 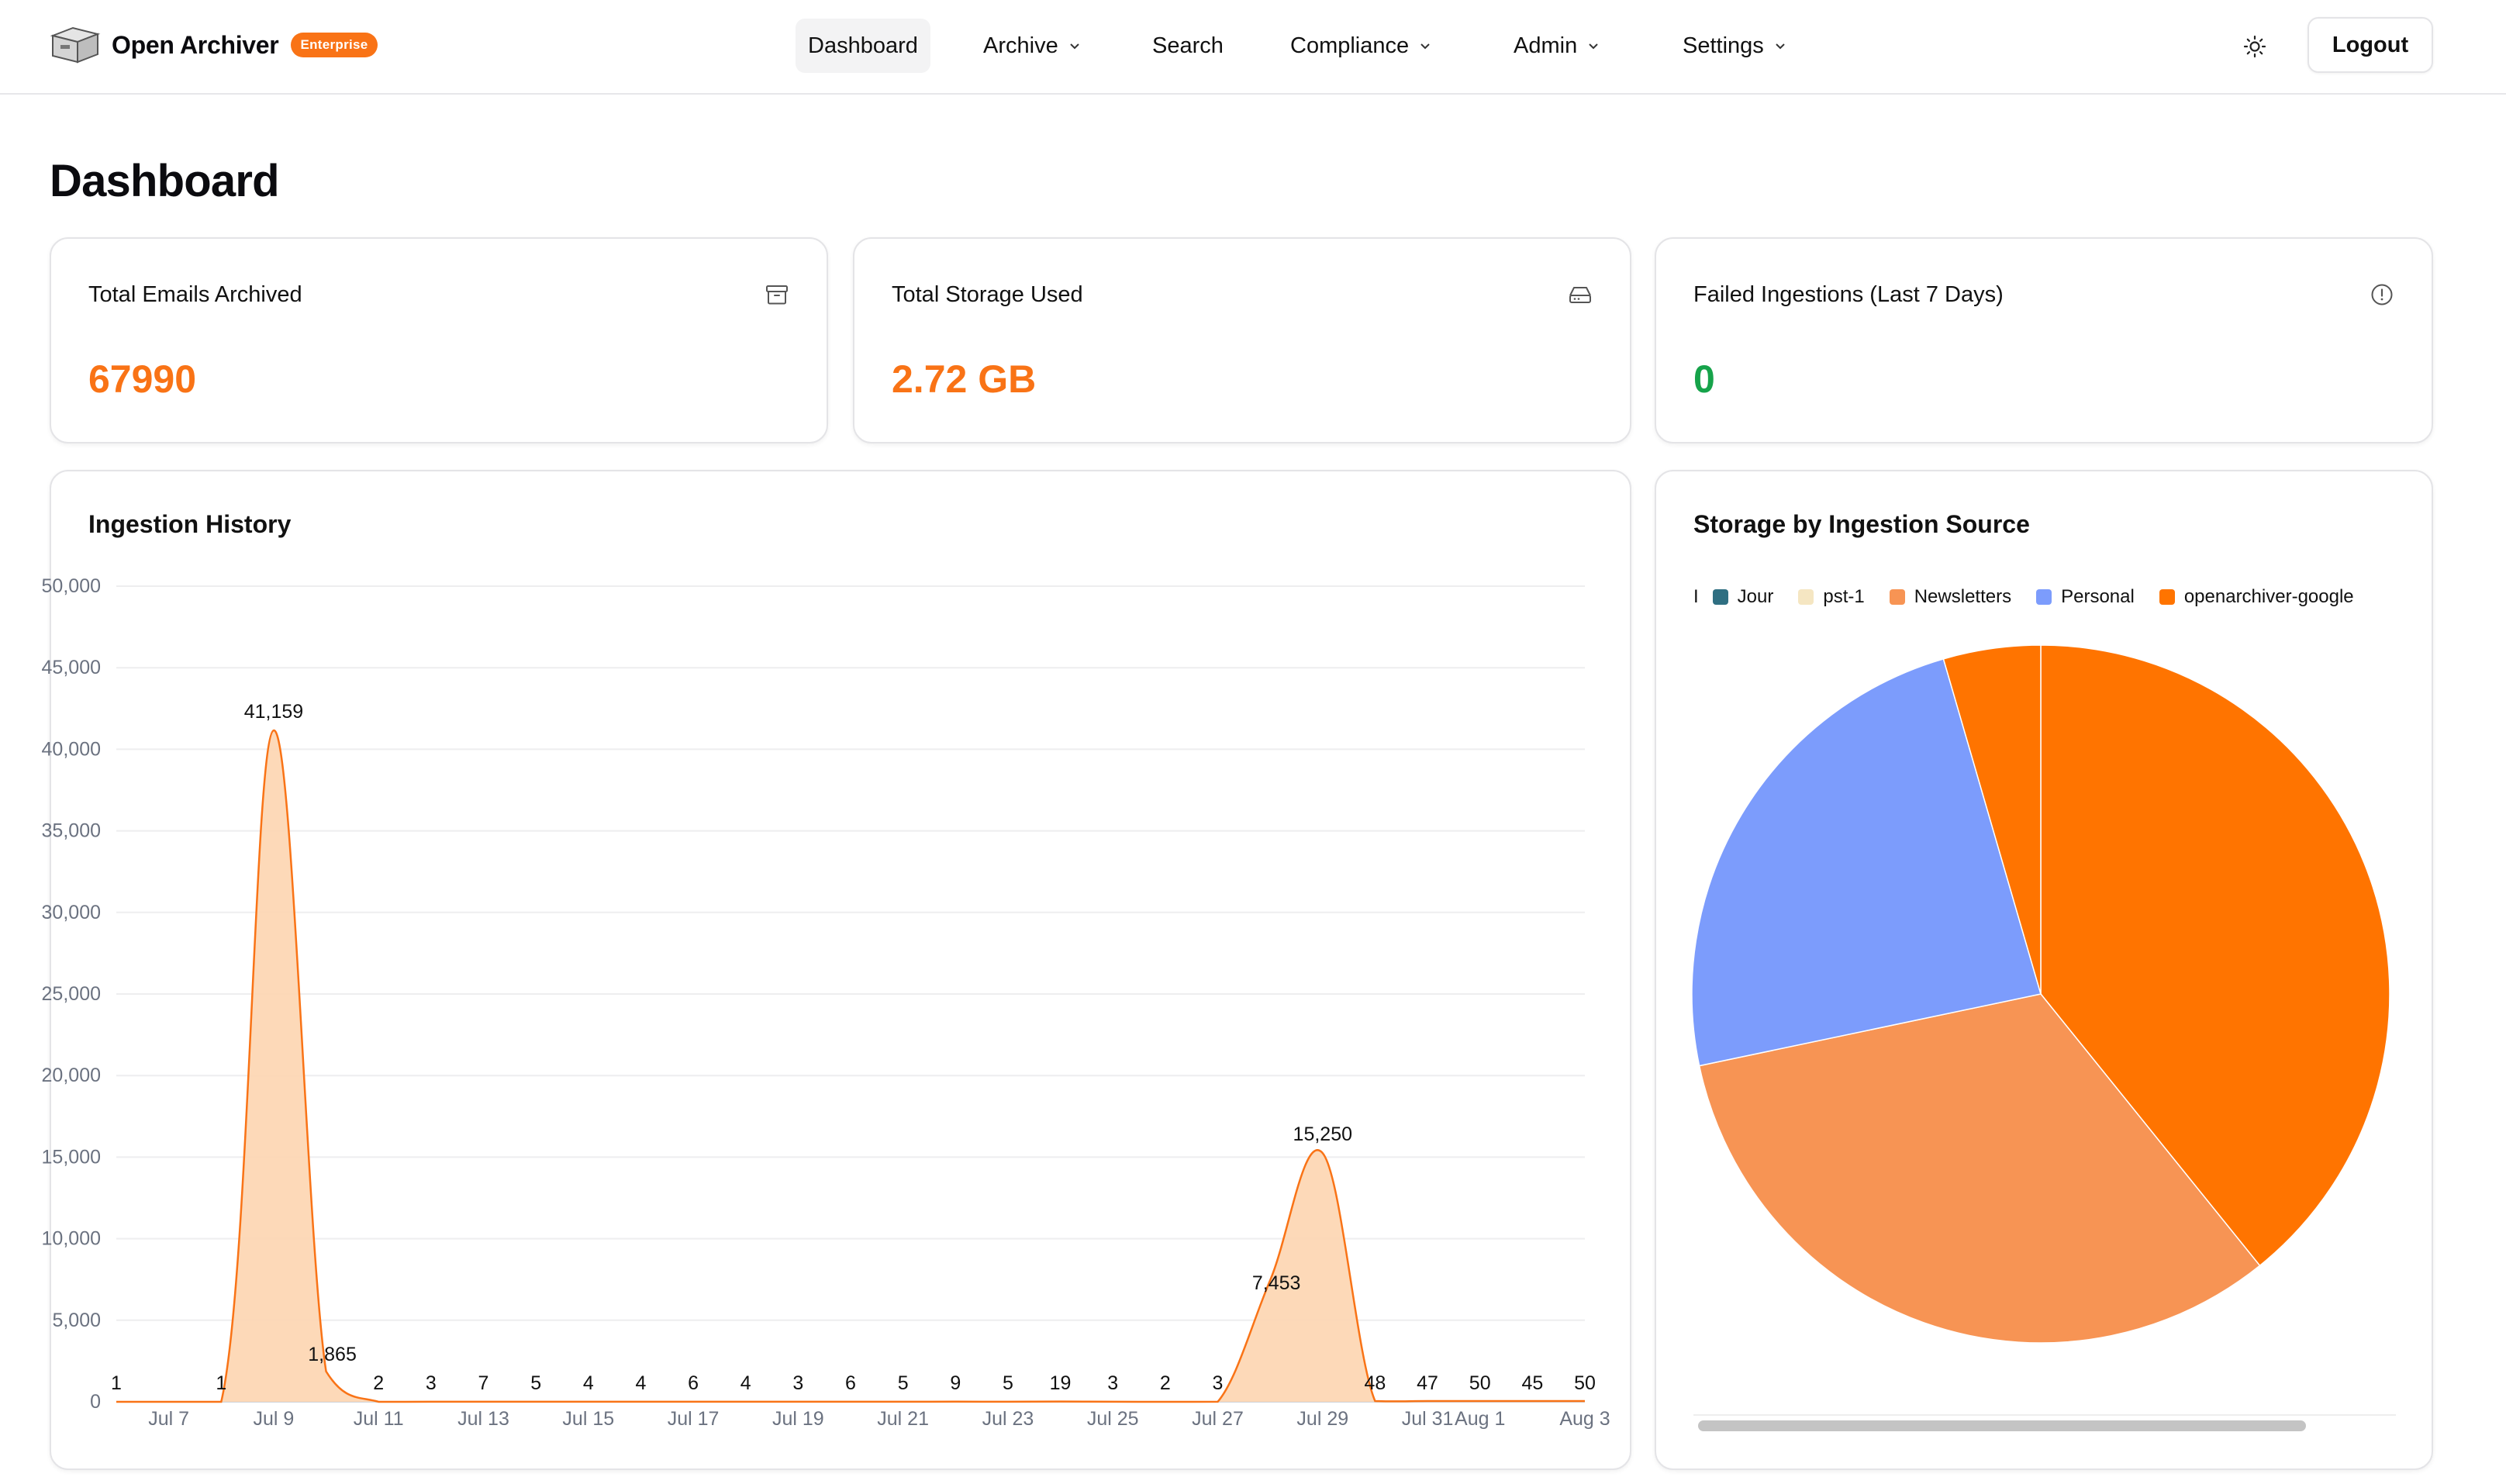 I want to click on x-tick-label: Jul 23, so click(x=1008, y=1419).